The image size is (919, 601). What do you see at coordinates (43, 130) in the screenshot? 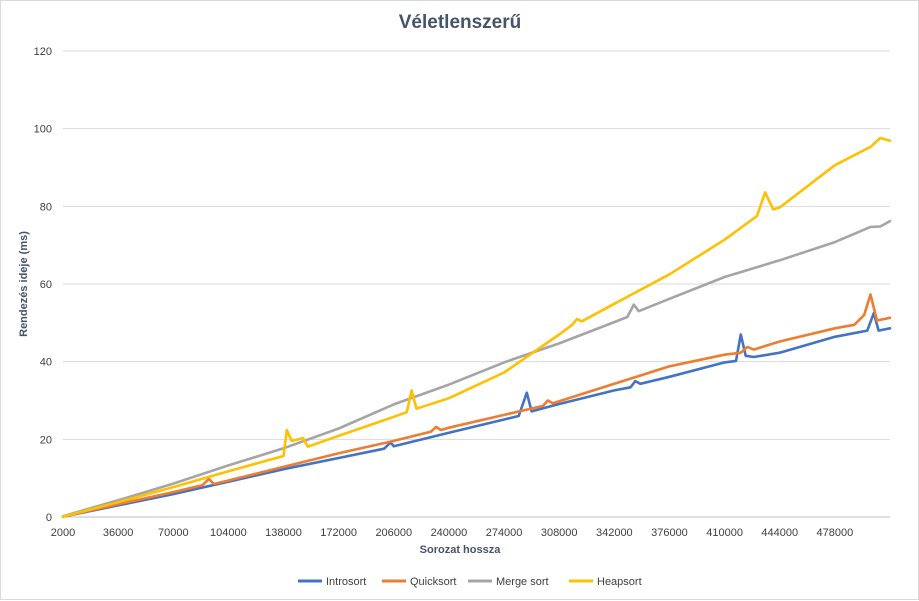
I see `y-tick-label: 100` at bounding box center [43, 130].